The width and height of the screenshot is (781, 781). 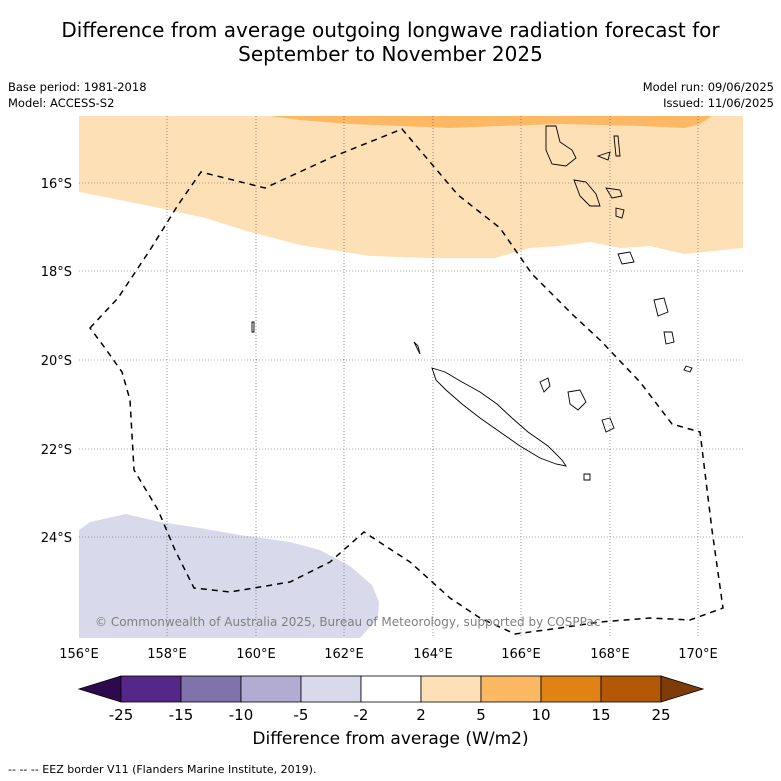 I want to click on lat-label: 16°S, so click(x=56, y=184).